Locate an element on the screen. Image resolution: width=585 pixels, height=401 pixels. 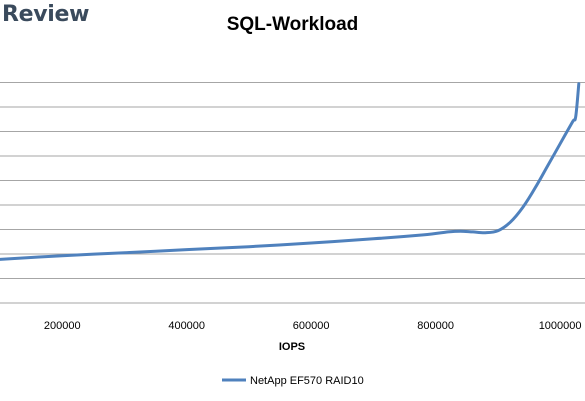
x-tick-label-2: 600000 is located at coordinates (311, 326).